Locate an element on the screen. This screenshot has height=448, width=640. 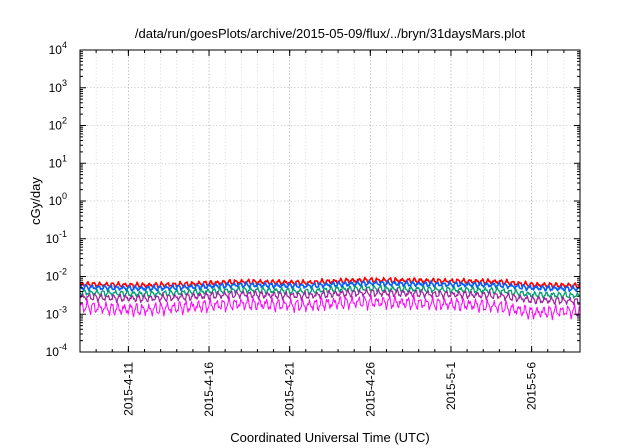
y-tick-exponent: 0 is located at coordinates (64, 196).